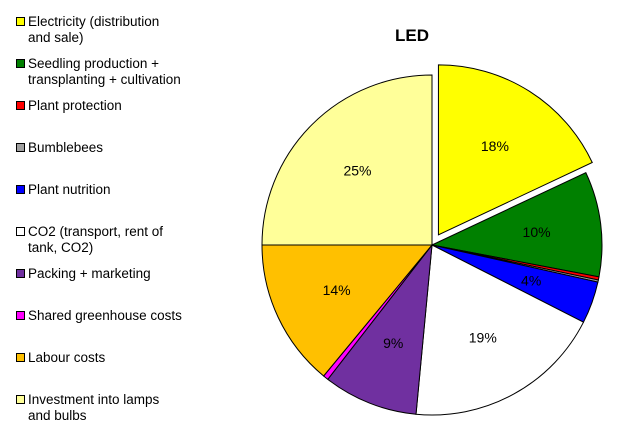 The width and height of the screenshot is (620, 441). What do you see at coordinates (94, 29) in the screenshot?
I see `legend-label: Electricity (distribution and sale)` at bounding box center [94, 29].